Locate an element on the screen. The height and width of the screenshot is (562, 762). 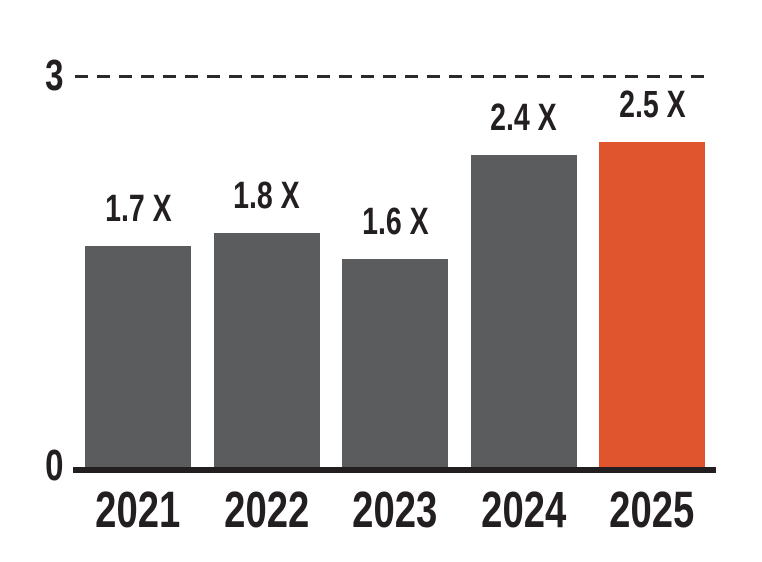
y-axis-tick-label-top: 3 is located at coordinates (31, 76).